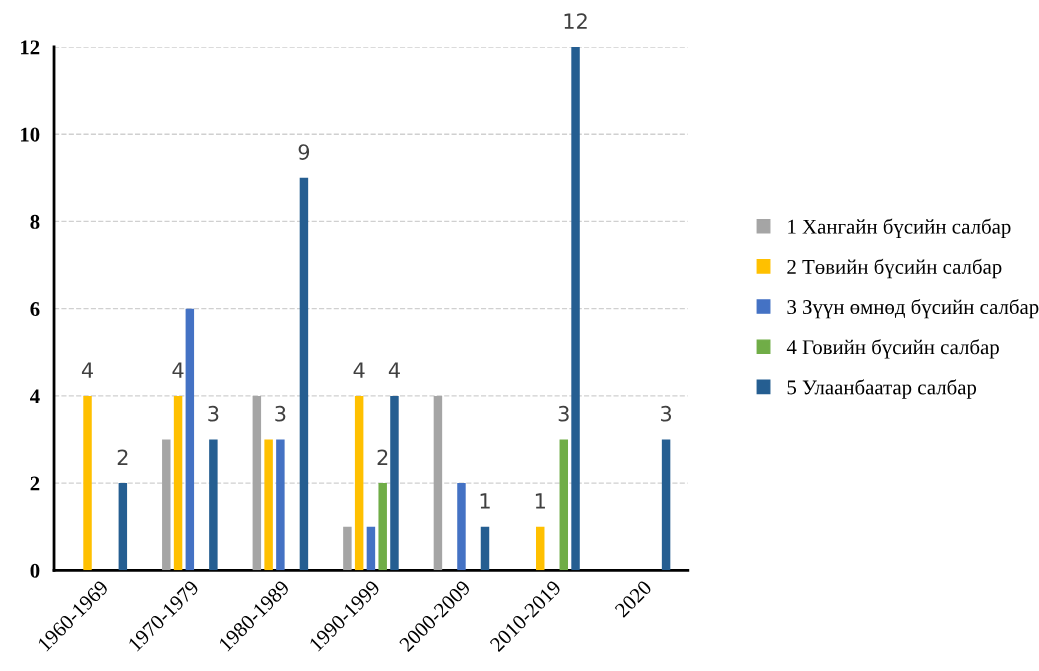 The height and width of the screenshot is (671, 1039). What do you see at coordinates (35, 483) in the screenshot?
I see `y-tick-label: 2` at bounding box center [35, 483].